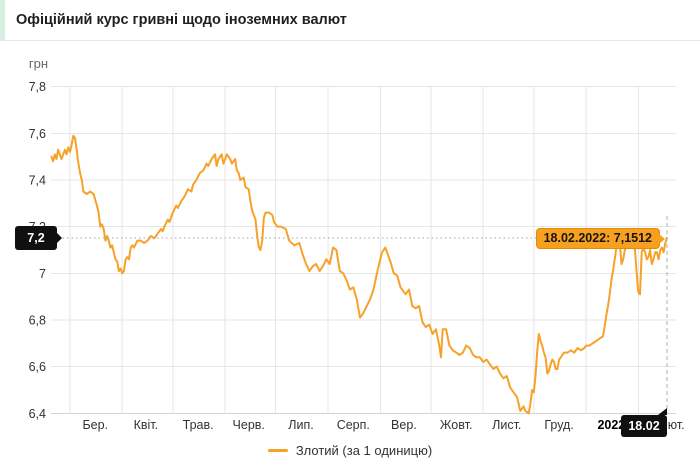  Describe the element at coordinates (249, 425) in the screenshot. I see `x-month-label: Черв.` at that location.